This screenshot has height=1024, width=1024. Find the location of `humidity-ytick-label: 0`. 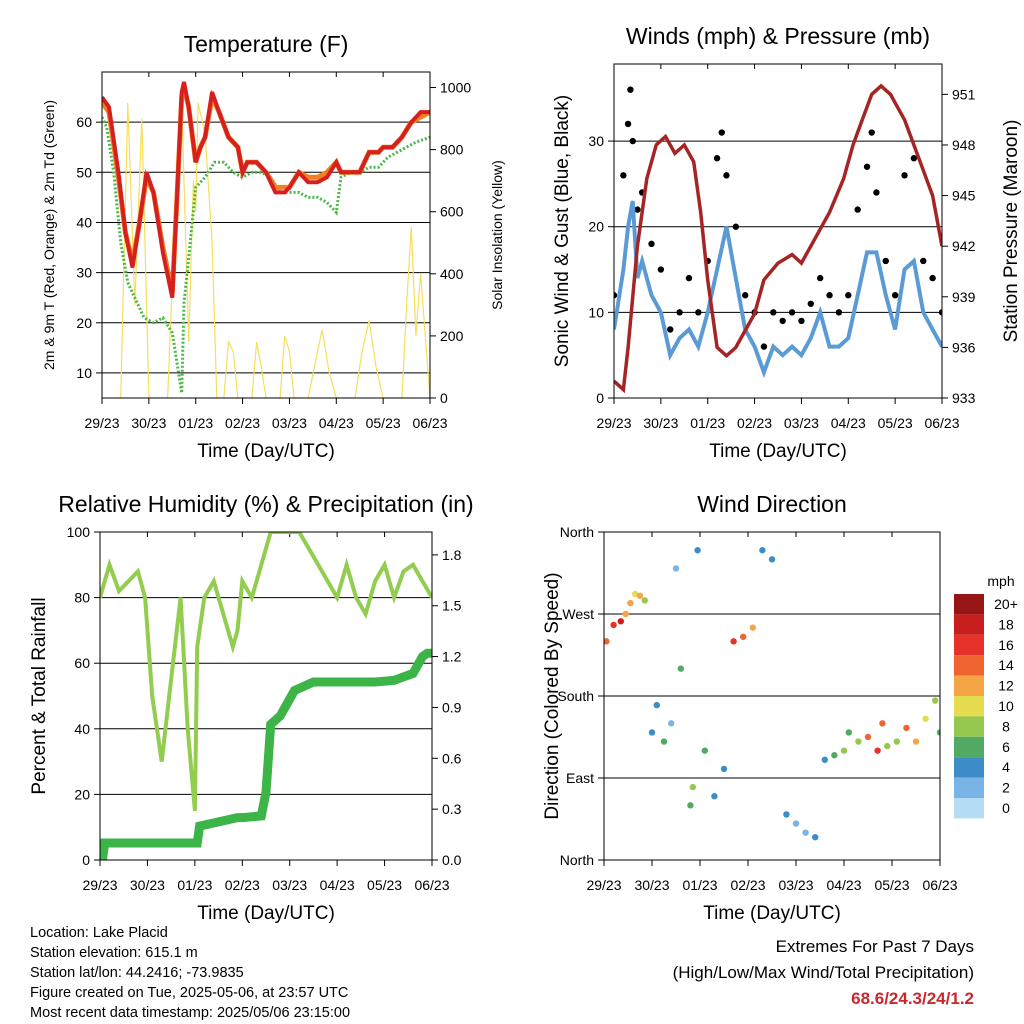

humidity-ytick-label: 0 is located at coordinates (86, 860).